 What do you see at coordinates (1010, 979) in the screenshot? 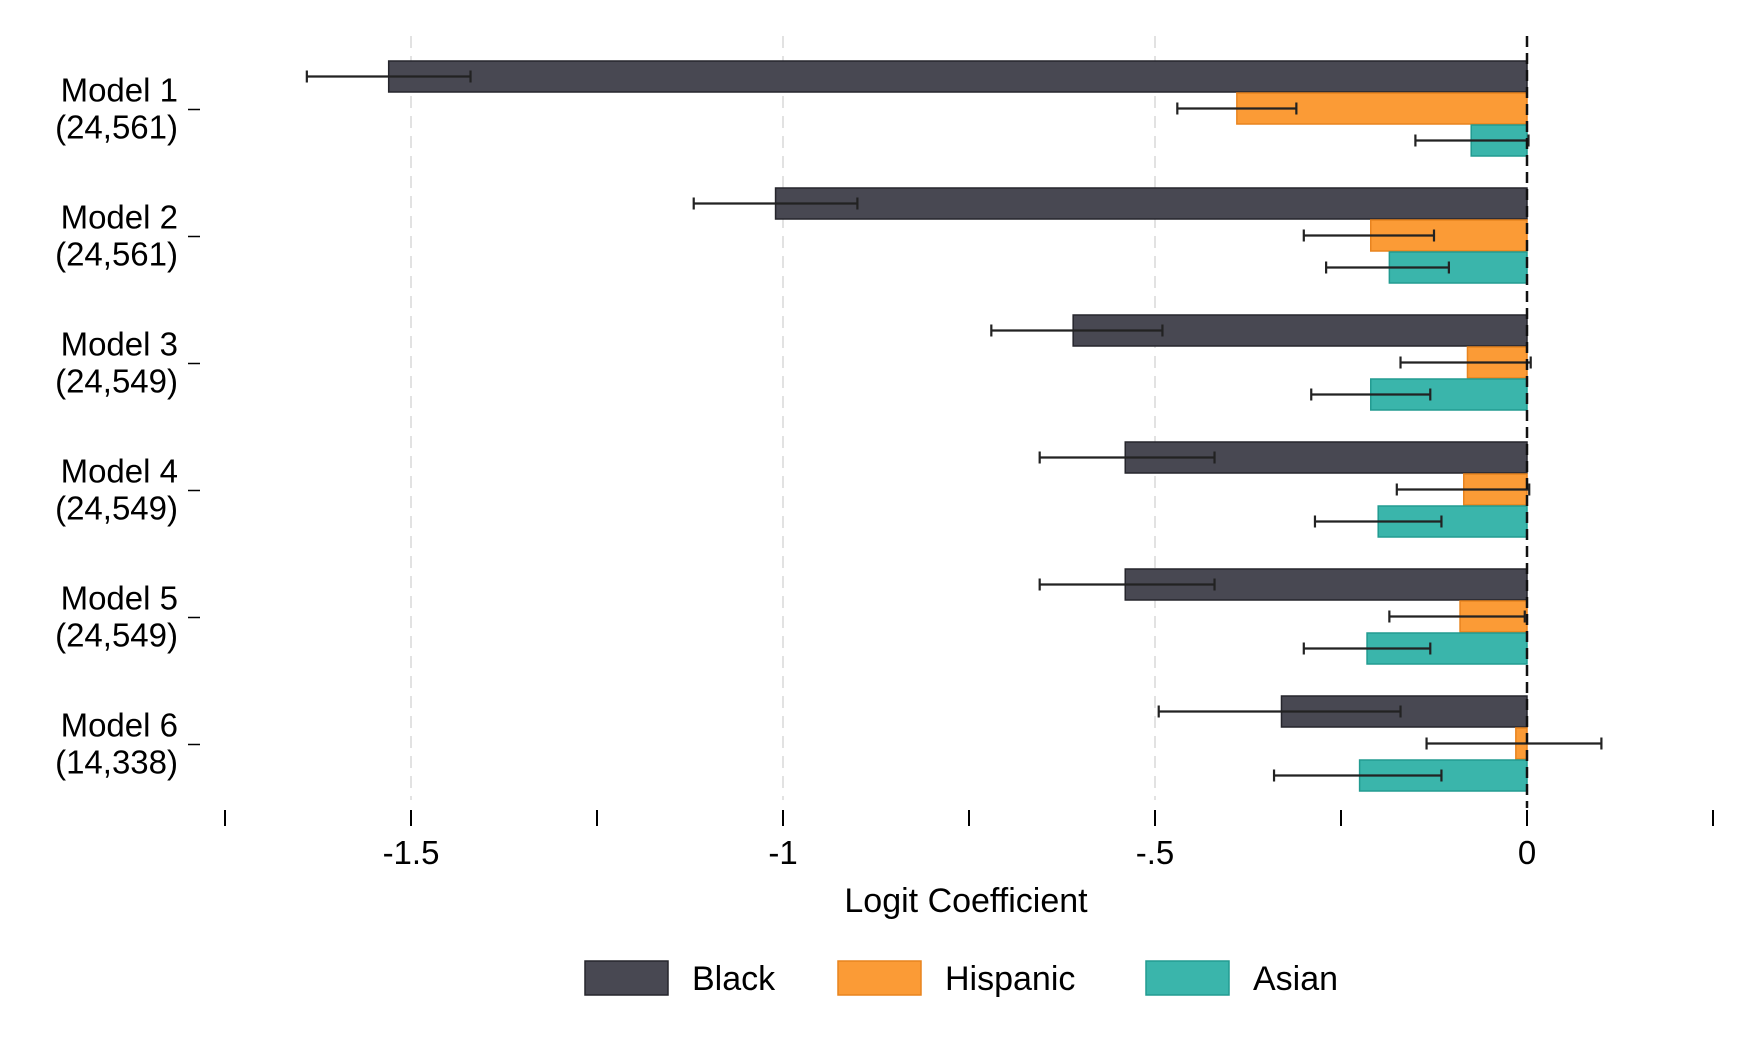
I see `legend-label-hispanic: Hispanic` at bounding box center [1010, 979].